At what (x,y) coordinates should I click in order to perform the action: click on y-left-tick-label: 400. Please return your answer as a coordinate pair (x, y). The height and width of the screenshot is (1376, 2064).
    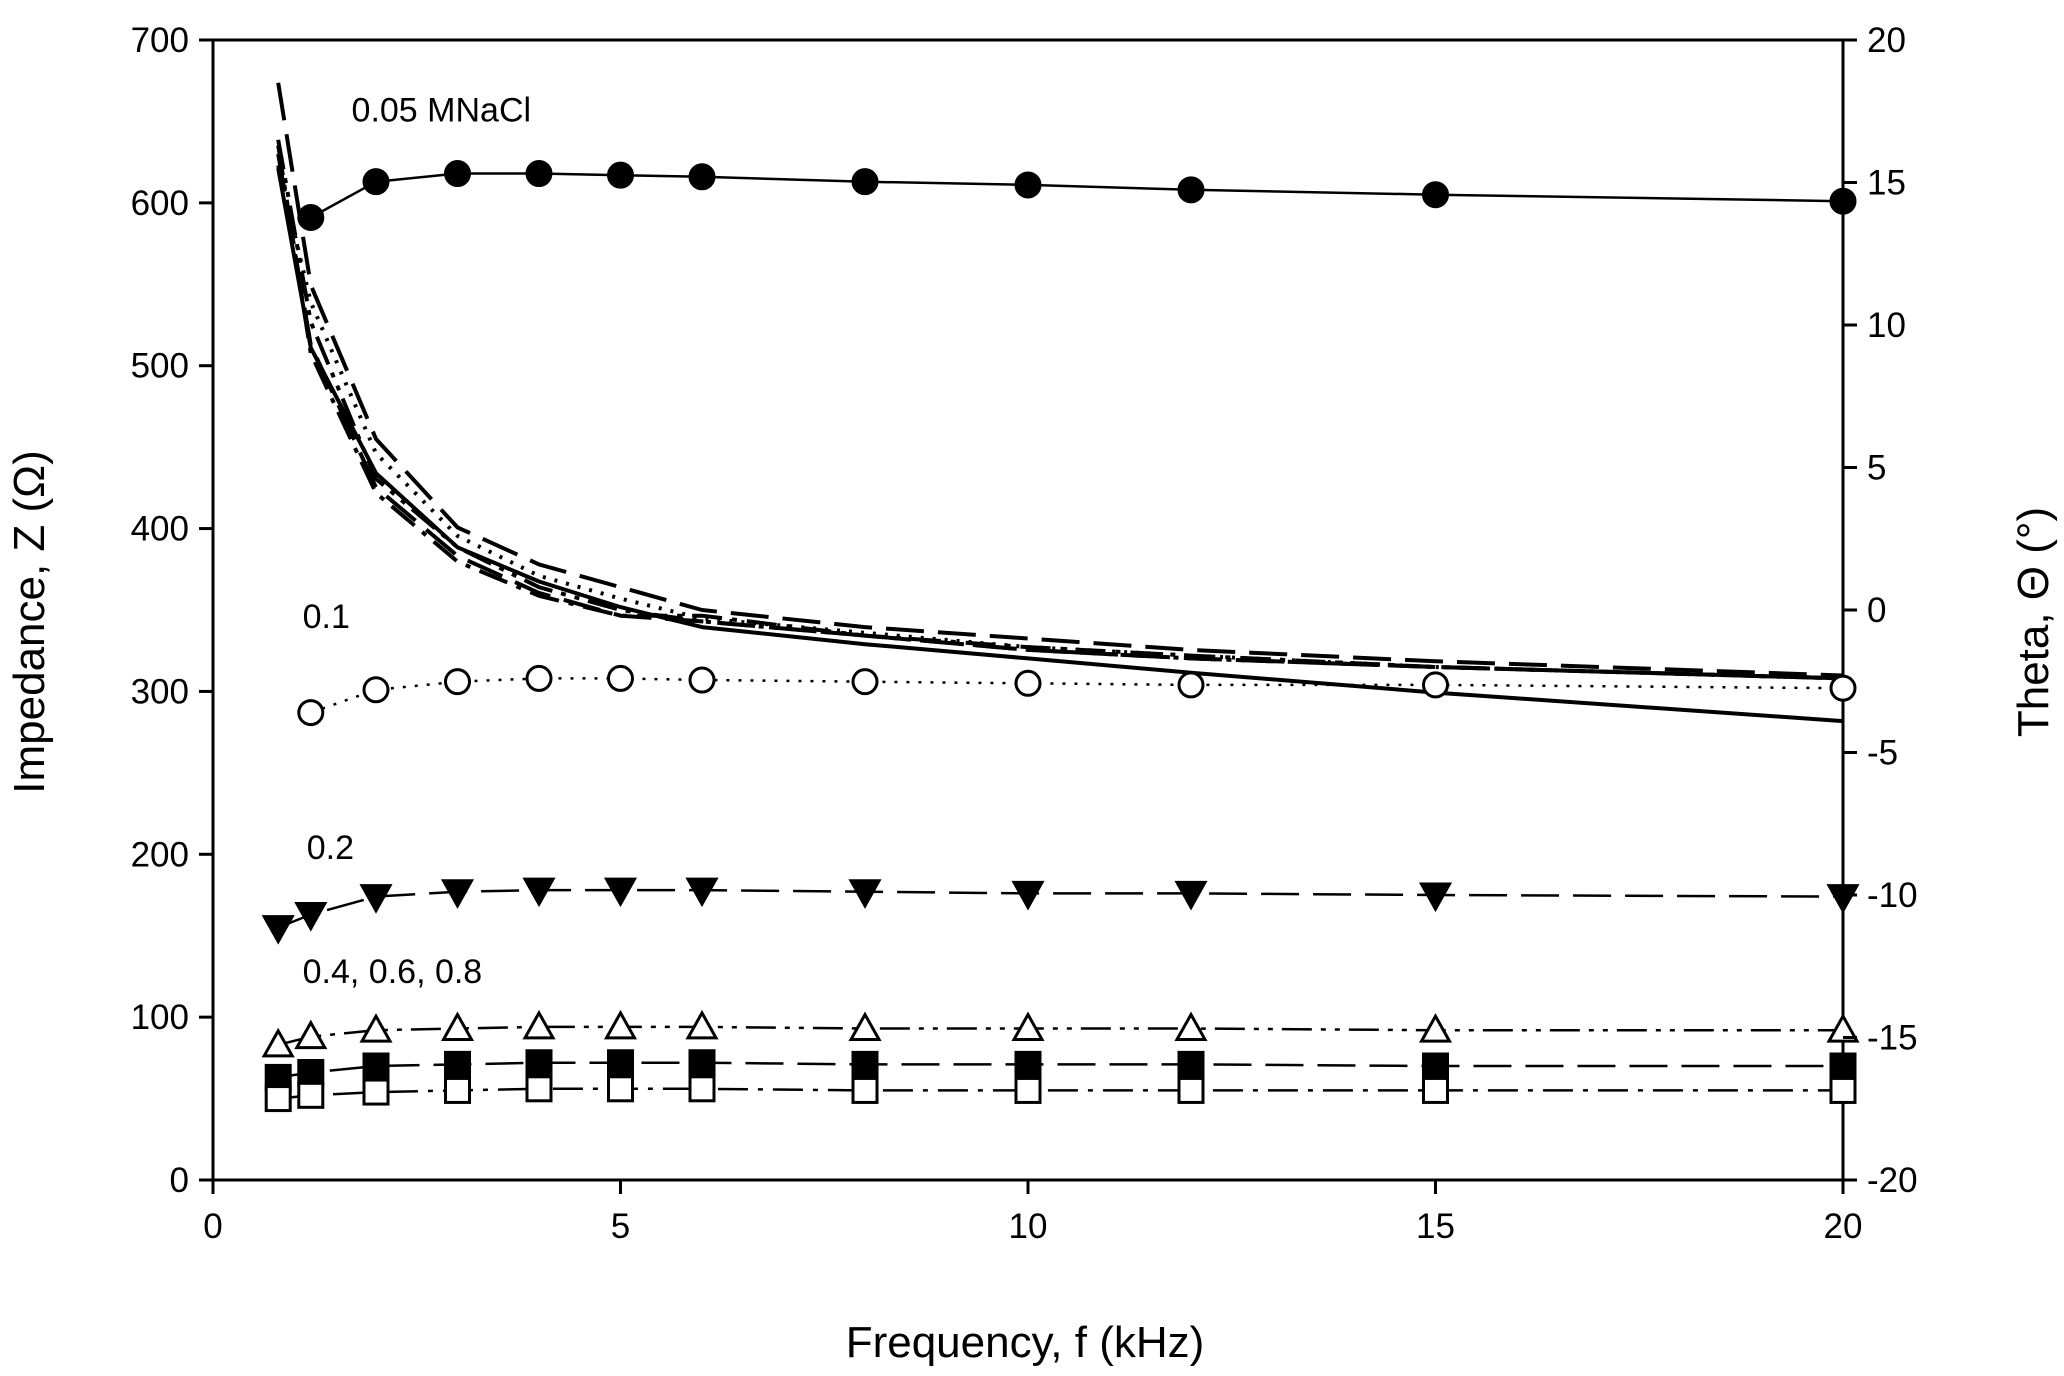
    Looking at the image, I should click on (160, 529).